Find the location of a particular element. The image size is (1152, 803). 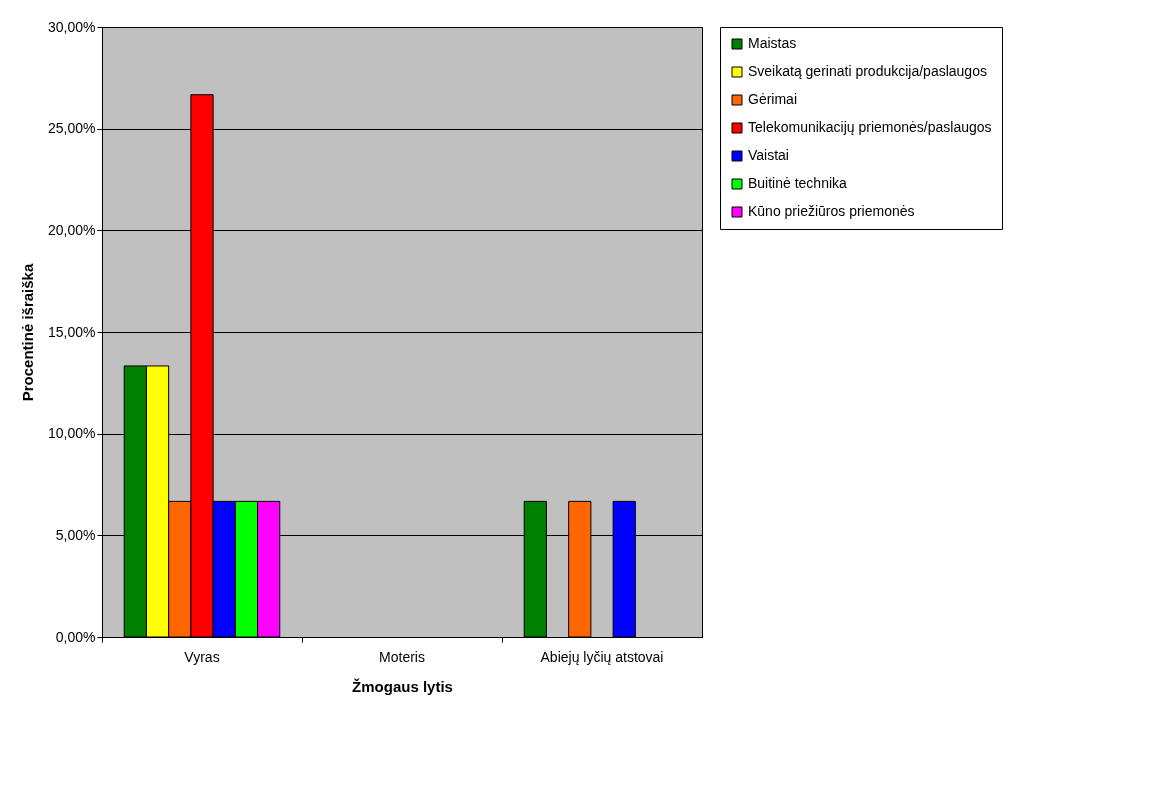

x-tick-label: Vyras is located at coordinates (202, 656).